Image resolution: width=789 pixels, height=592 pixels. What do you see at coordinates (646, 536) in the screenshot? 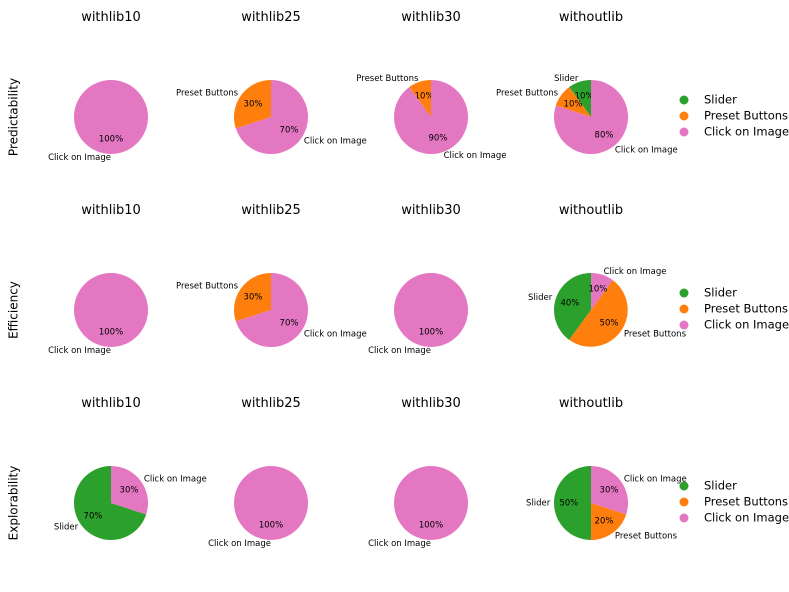
I see `pie-explorability-withoutlib-slice-preset-buttons-label: Preset Buttons` at bounding box center [646, 536].